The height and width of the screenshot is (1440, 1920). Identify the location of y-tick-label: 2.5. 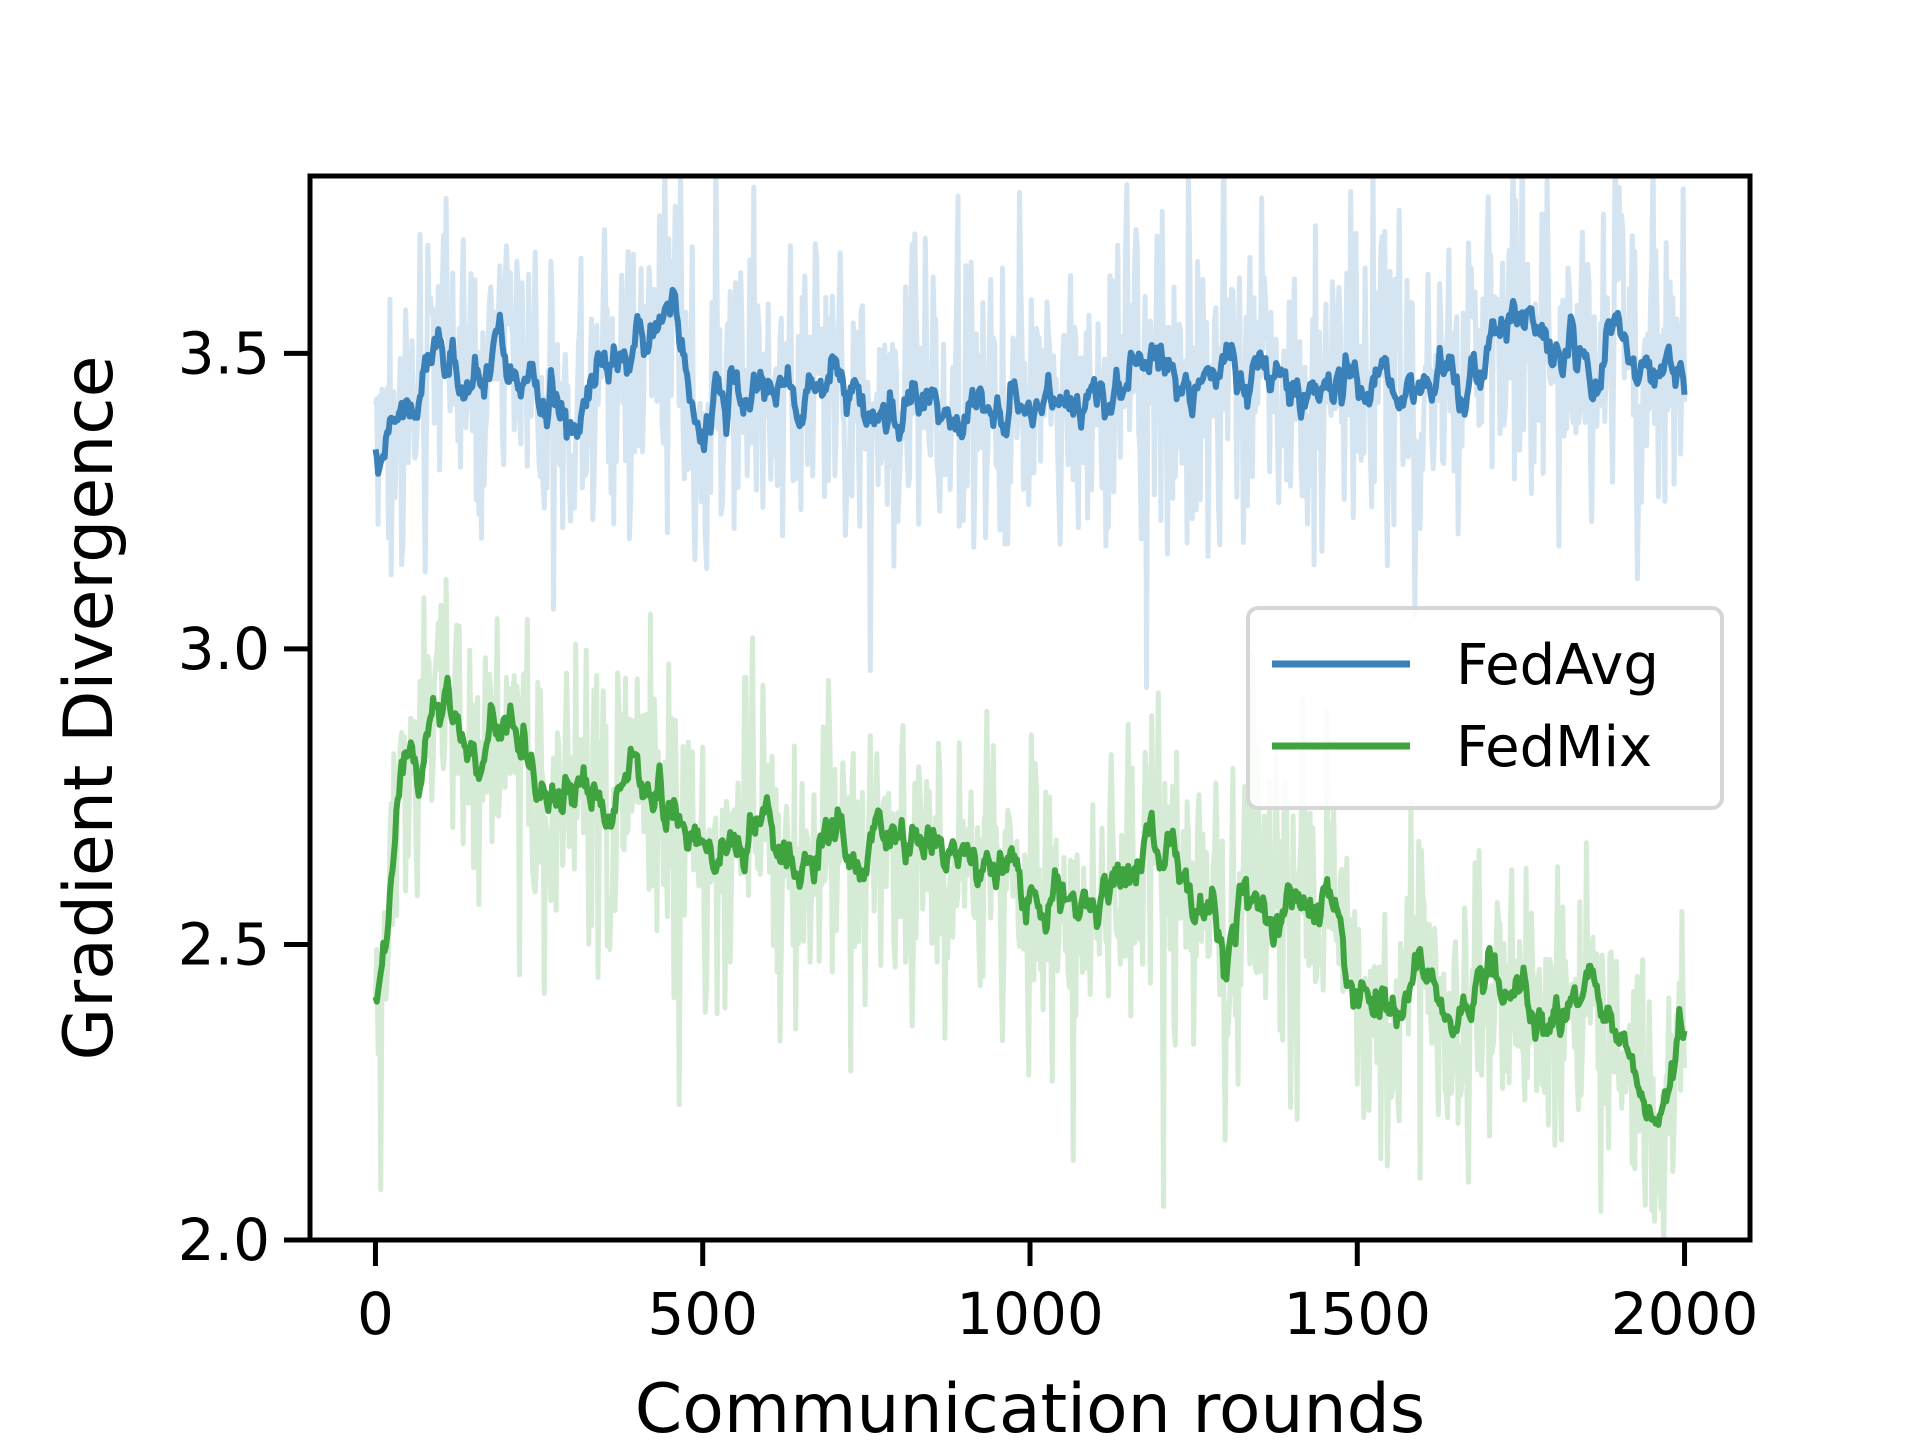
(224, 944).